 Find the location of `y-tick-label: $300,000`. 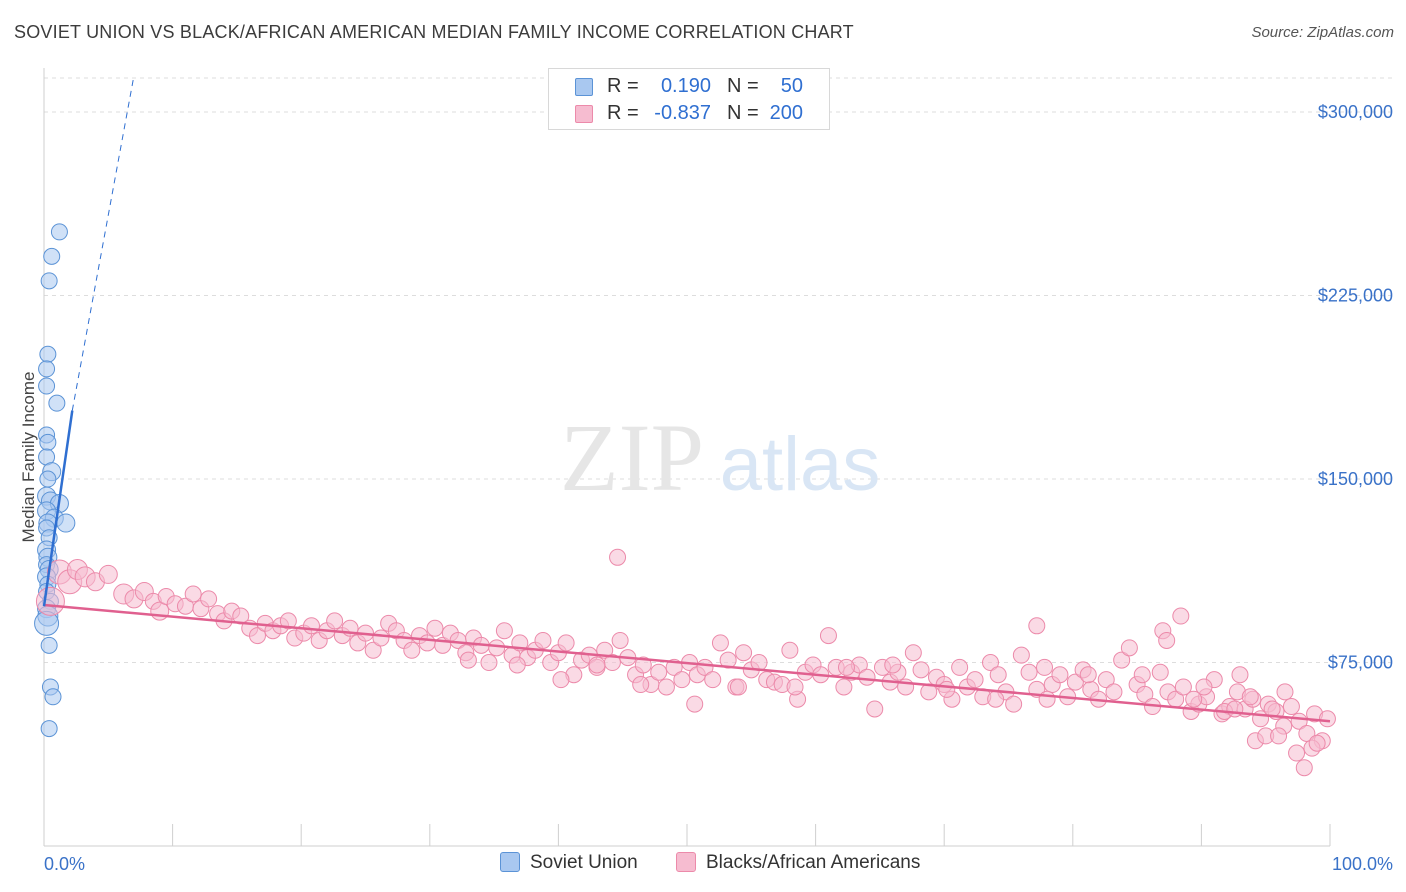

y-tick-label: $300,000 is located at coordinates (1355, 112).